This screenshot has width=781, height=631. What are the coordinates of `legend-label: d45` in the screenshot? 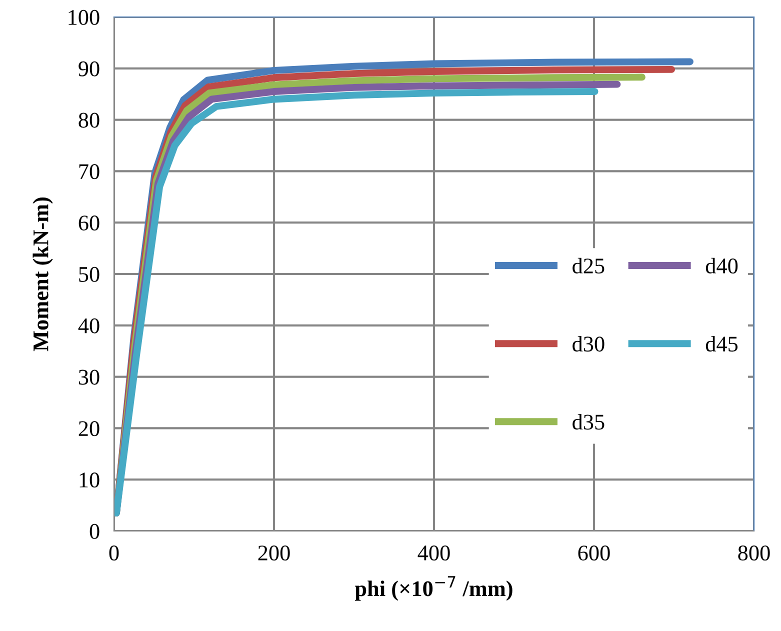 It's located at (722, 344).